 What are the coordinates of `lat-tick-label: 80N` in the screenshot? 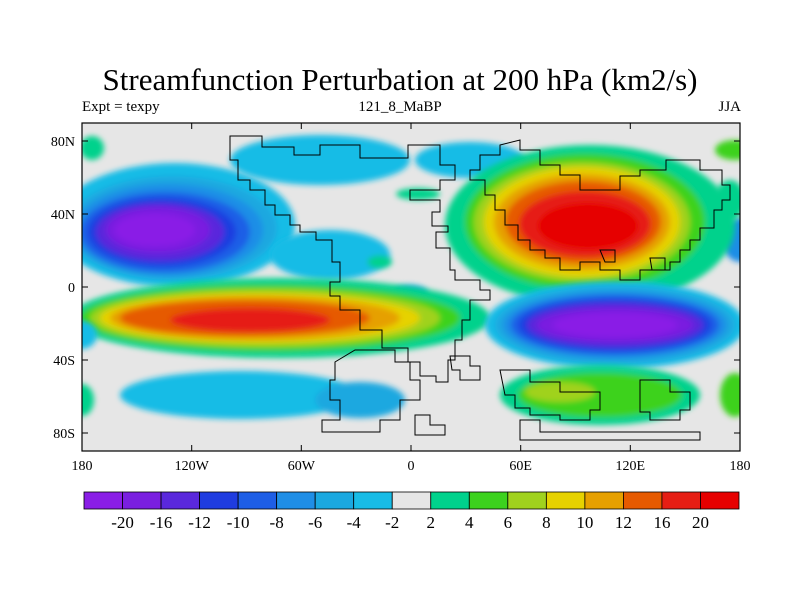 It's located at (63, 142).